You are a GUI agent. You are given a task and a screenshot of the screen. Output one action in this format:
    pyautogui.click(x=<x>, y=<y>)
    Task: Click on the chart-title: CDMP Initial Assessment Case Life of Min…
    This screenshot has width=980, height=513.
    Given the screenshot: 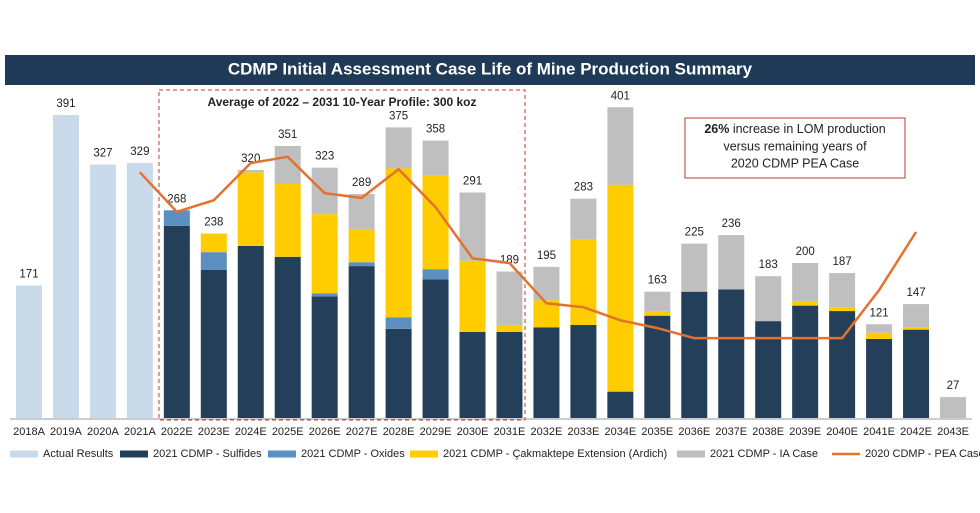 What is the action you would take?
    pyautogui.click(x=490, y=68)
    